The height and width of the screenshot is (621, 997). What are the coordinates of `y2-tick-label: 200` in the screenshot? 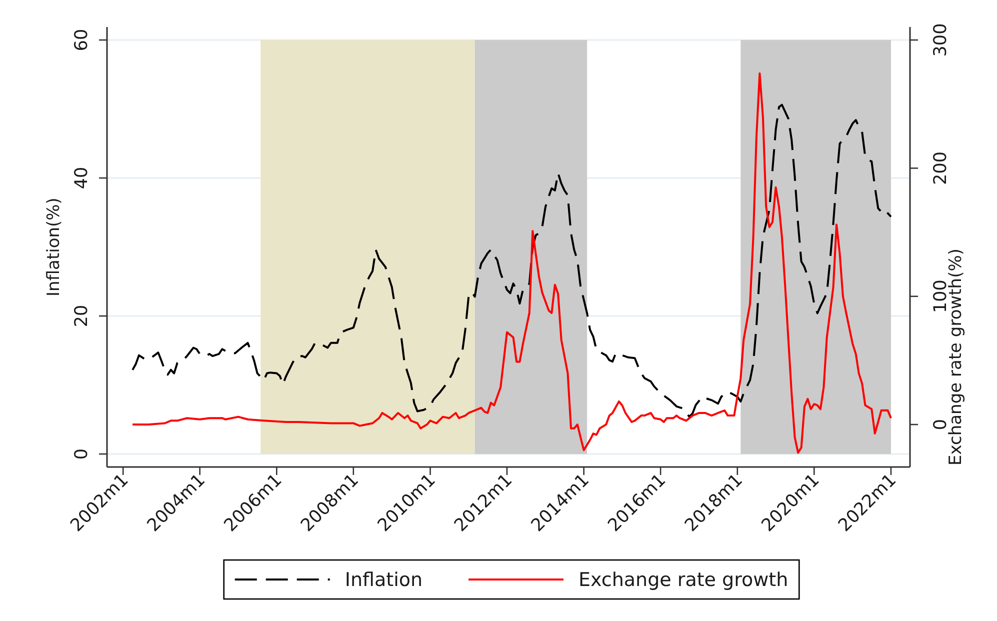 It's located at (941, 168).